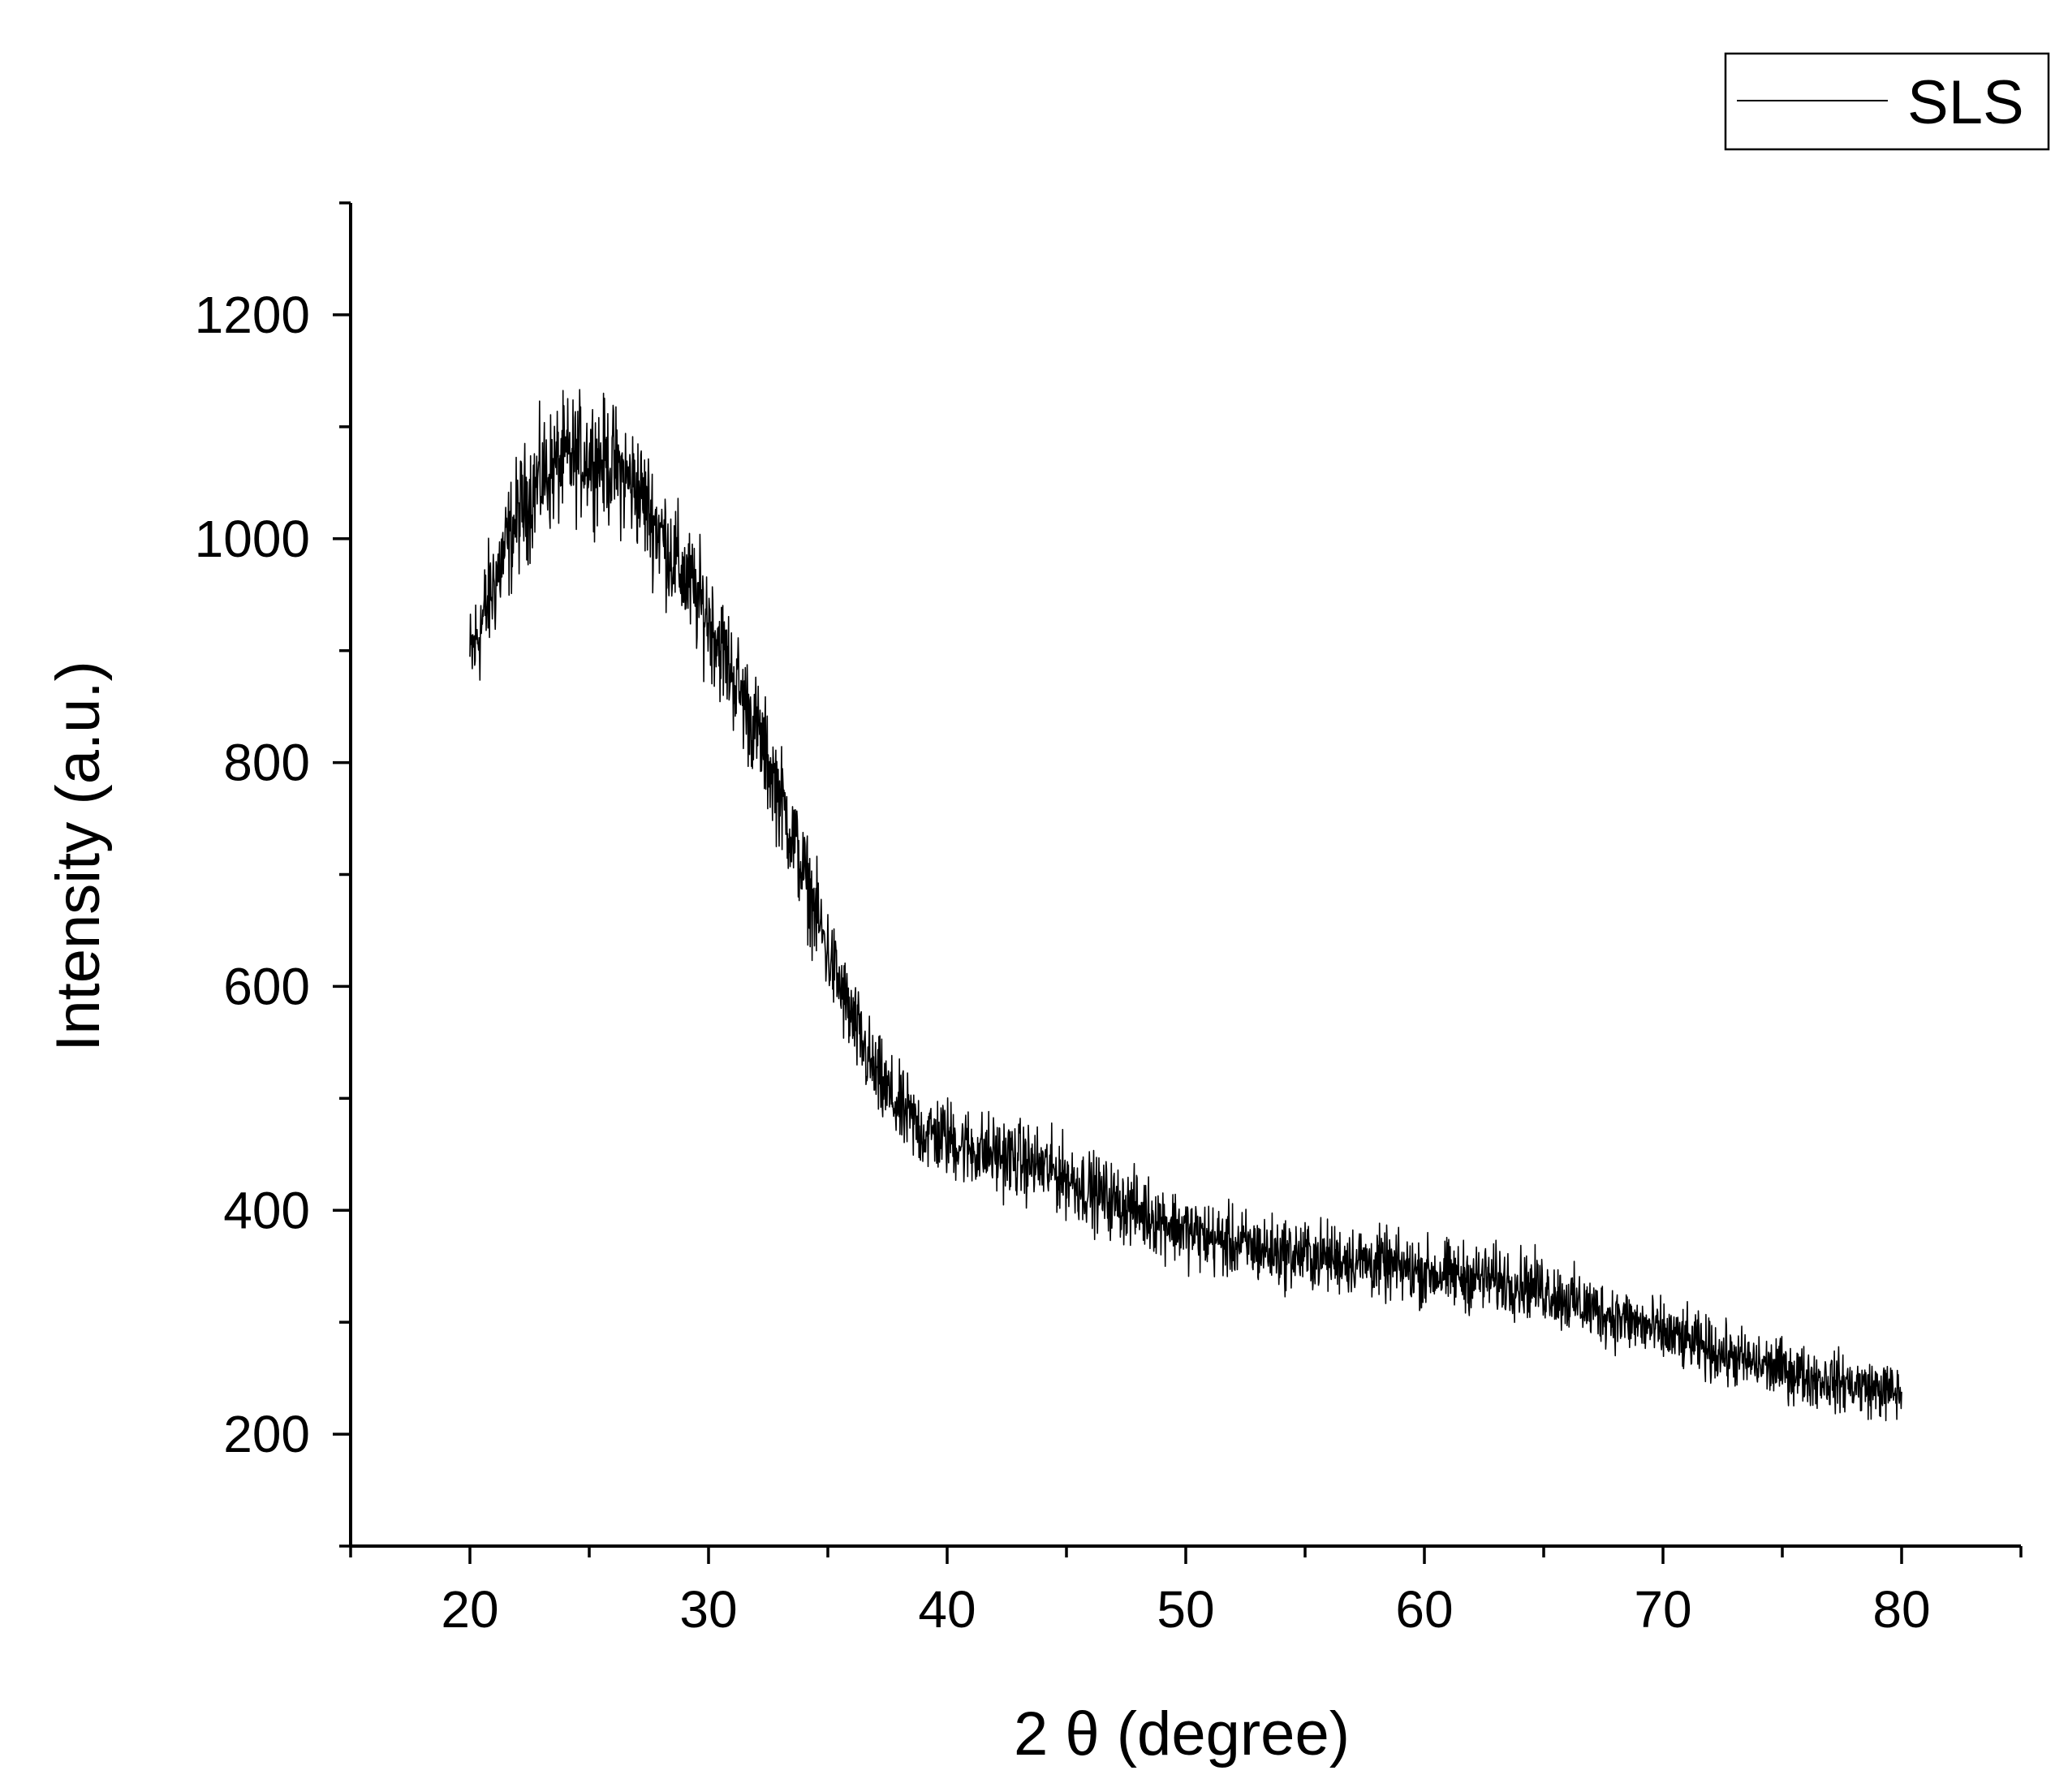  I want to click on x-tick-label: 70, so click(1663, 1610).